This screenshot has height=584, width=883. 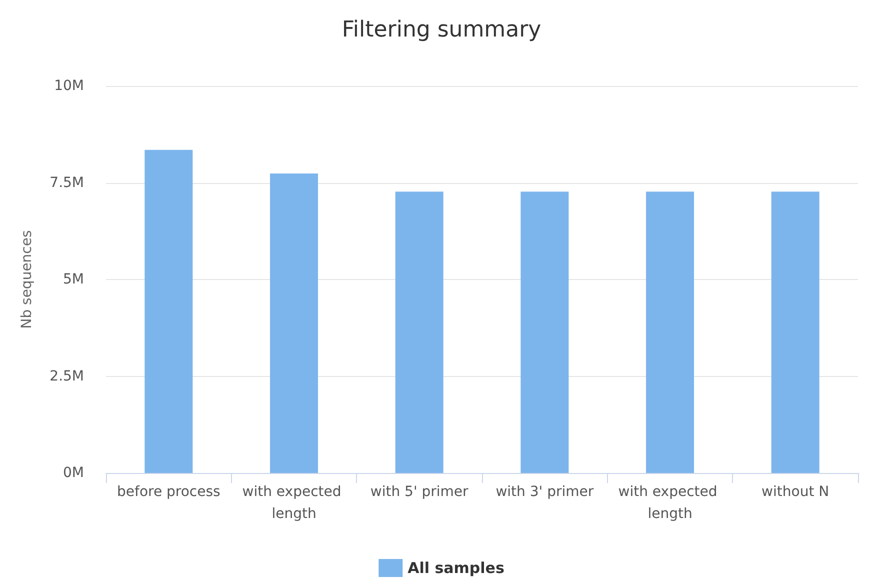 I want to click on y-axis-title: Nb sequences, so click(x=27, y=279).